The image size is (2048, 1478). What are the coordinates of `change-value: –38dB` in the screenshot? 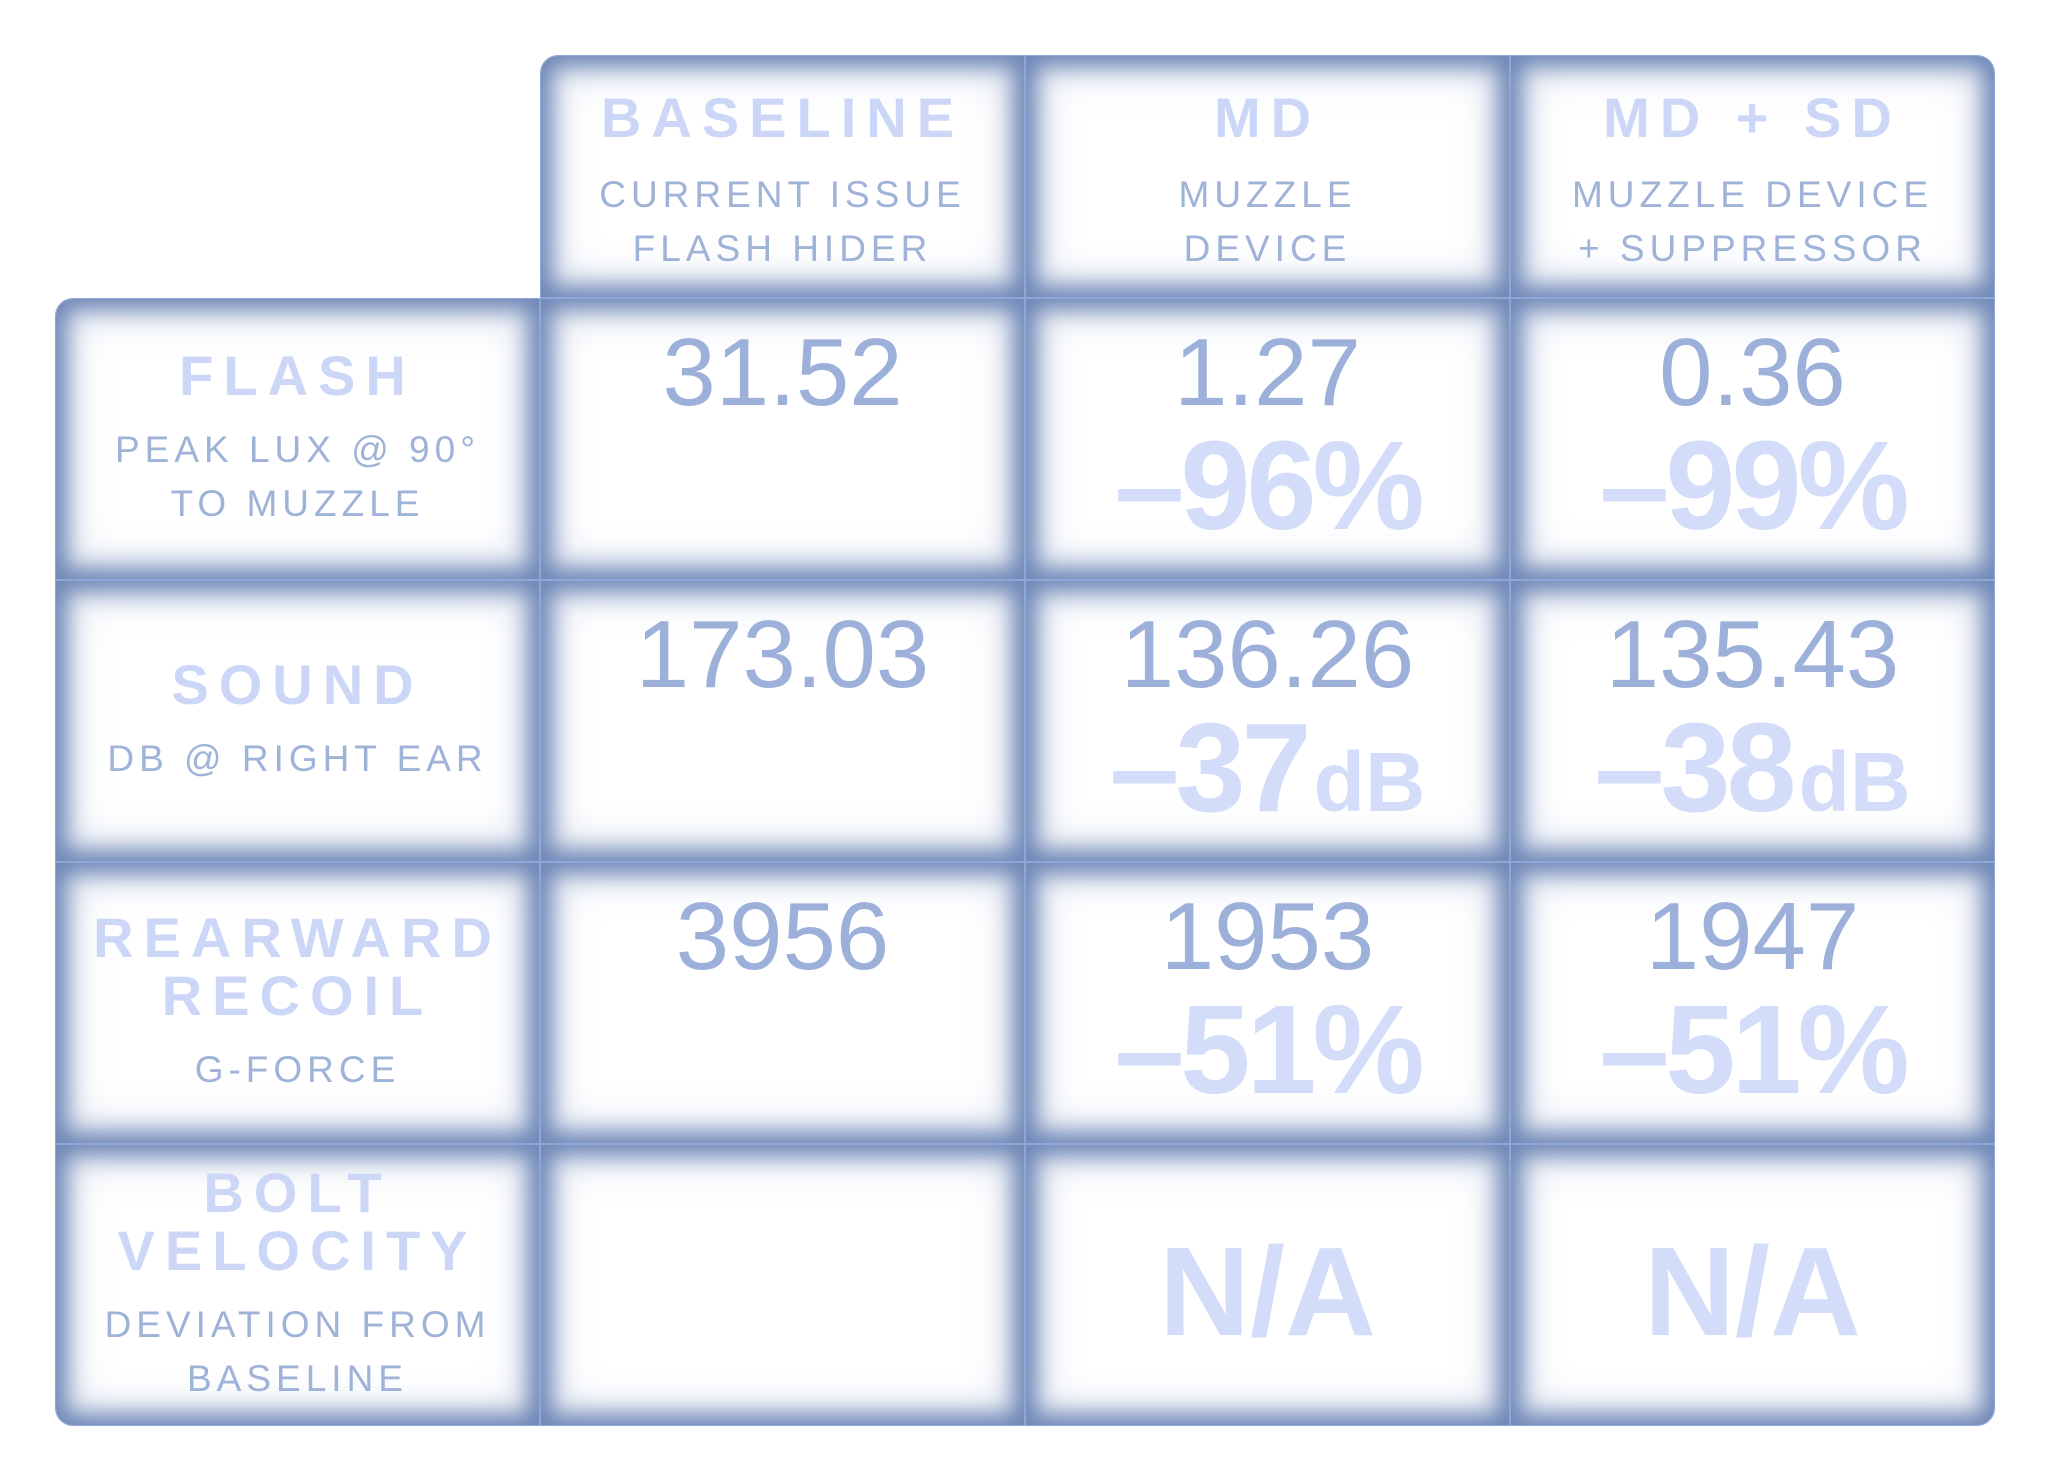 It's located at (1752, 768).